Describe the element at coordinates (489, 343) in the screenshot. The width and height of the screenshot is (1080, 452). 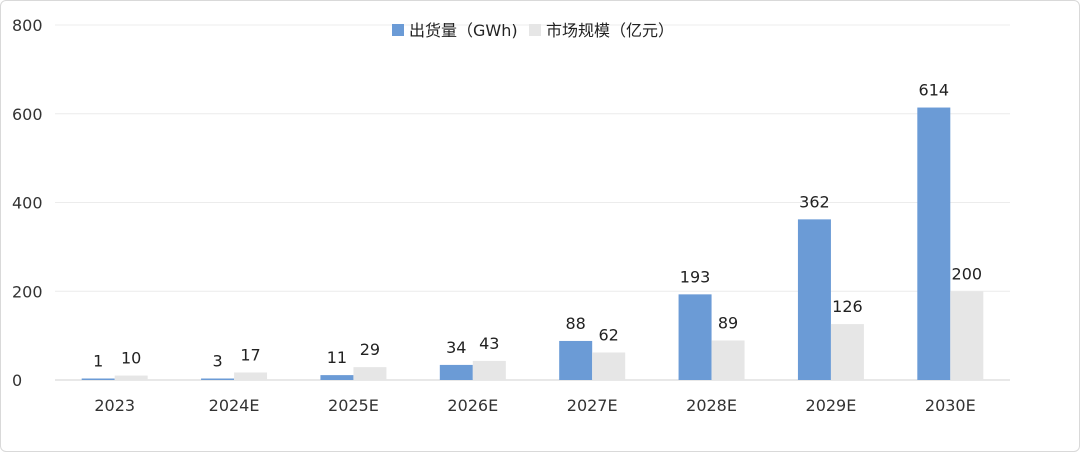
I see `data-label: 43` at that location.